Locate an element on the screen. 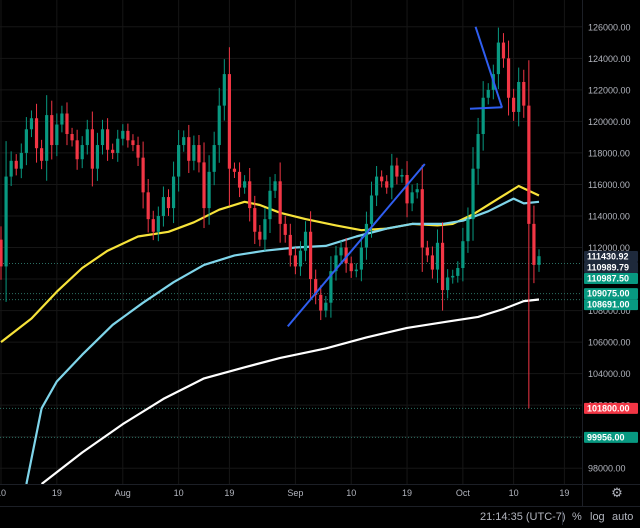 This screenshot has height=528, width=640. y-tick-label: 124000.00 is located at coordinates (609, 59).